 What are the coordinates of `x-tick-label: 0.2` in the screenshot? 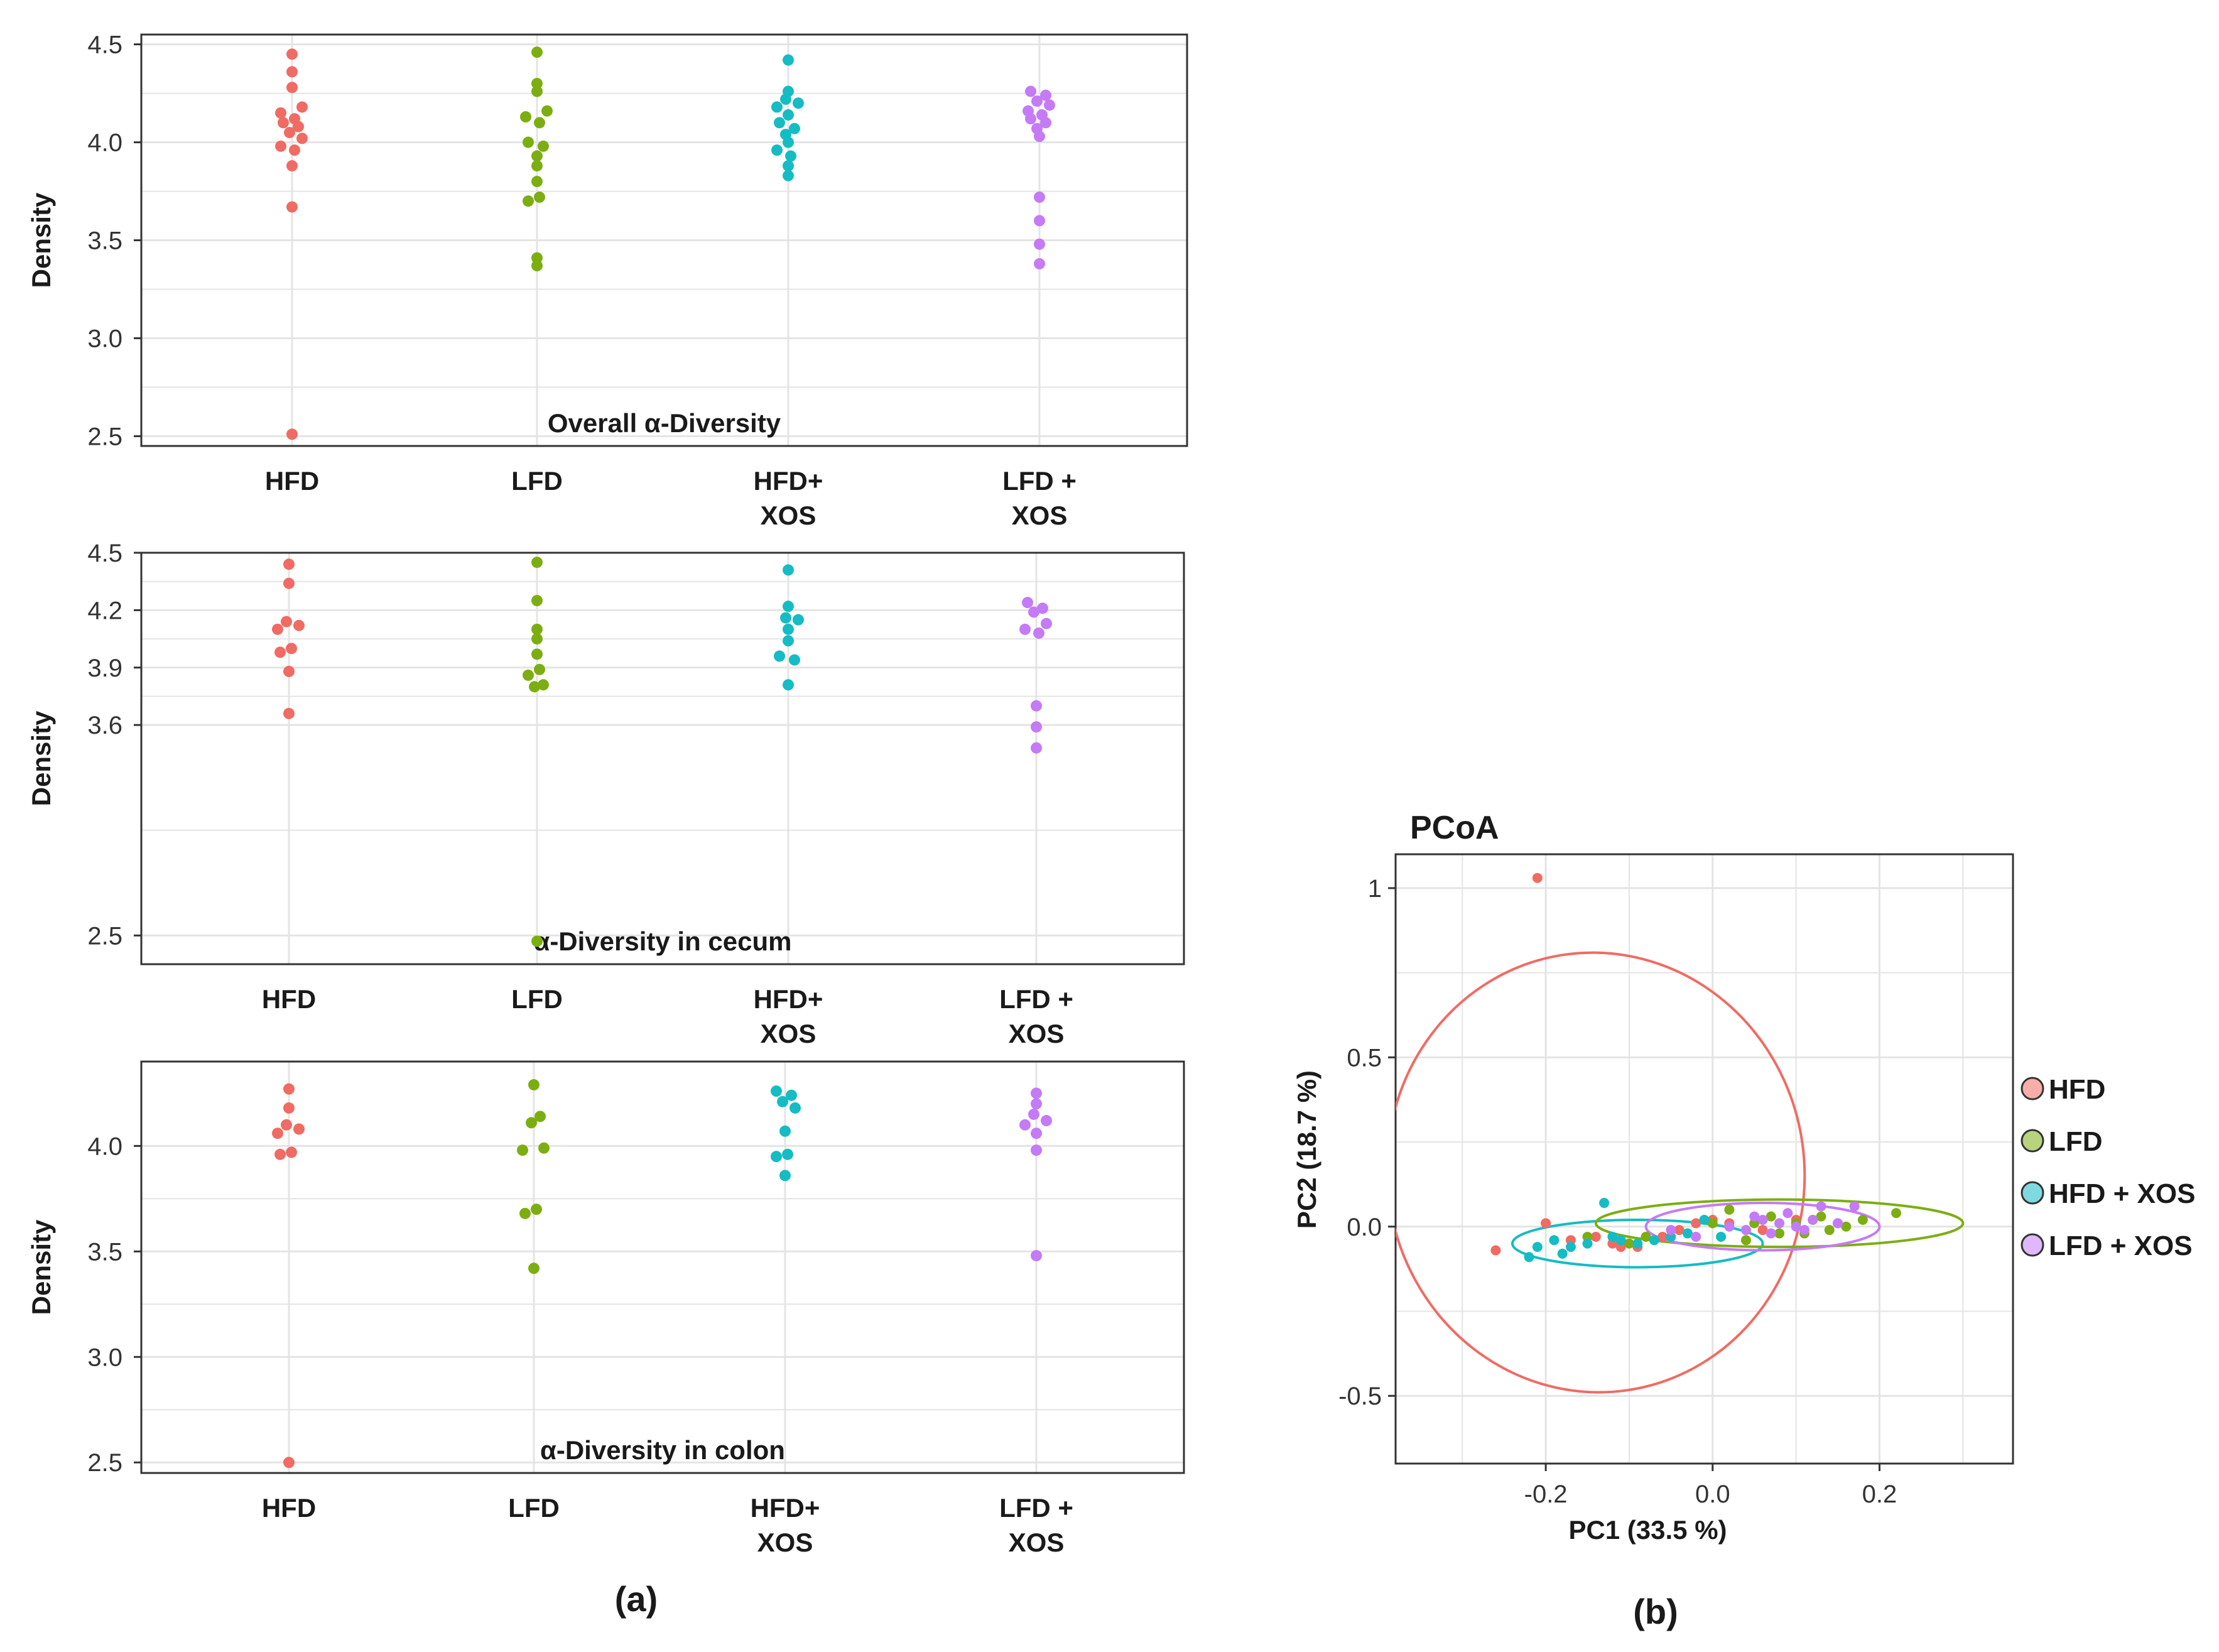 It's located at (1879, 1495).